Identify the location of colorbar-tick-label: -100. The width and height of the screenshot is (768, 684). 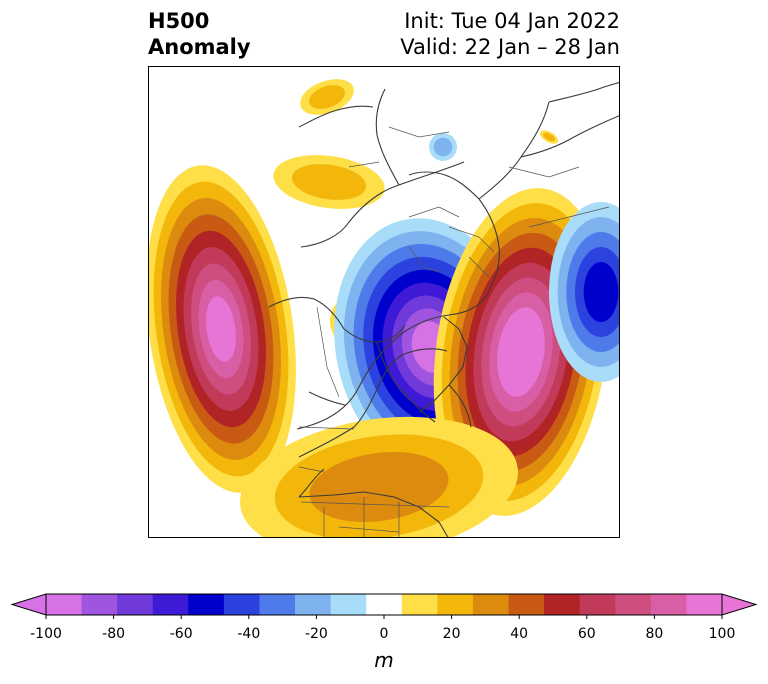
(46, 634).